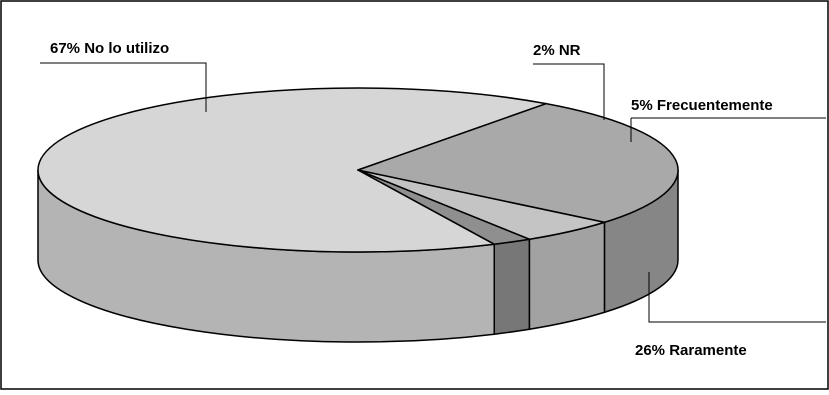 The width and height of the screenshot is (829, 395). I want to click on slice-label-nr: 2% NR, so click(557, 50).